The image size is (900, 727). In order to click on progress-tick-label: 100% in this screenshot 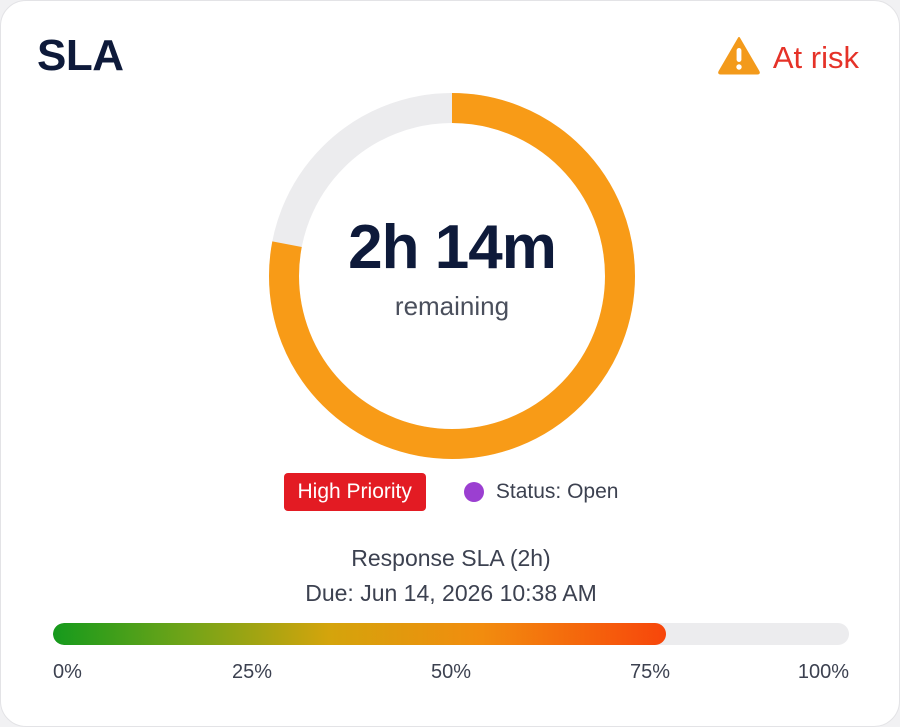, I will do `click(823, 672)`.